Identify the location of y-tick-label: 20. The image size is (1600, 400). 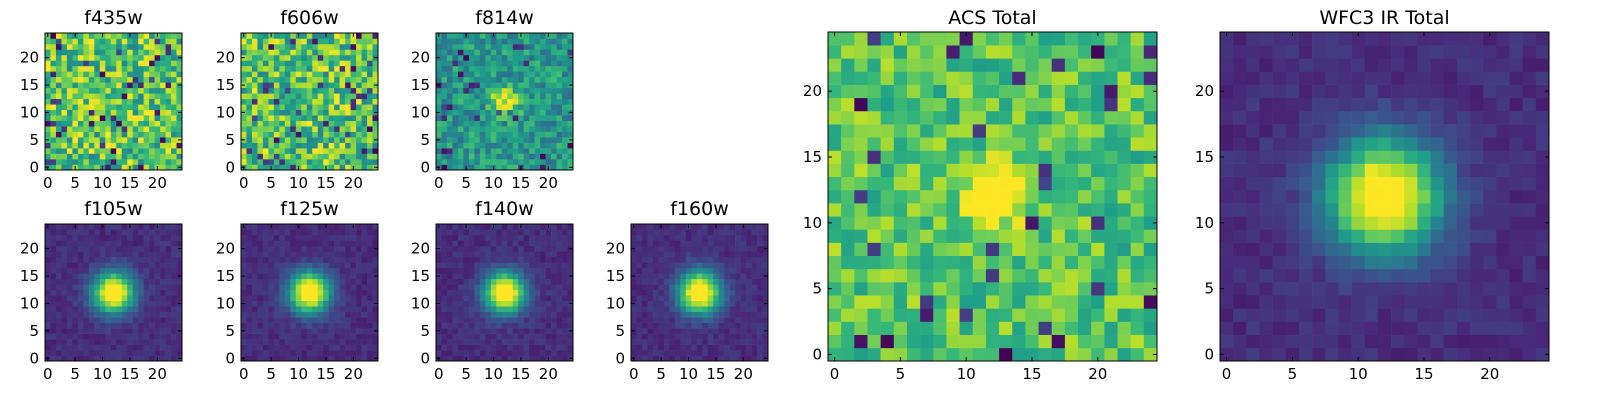
(29, 249).